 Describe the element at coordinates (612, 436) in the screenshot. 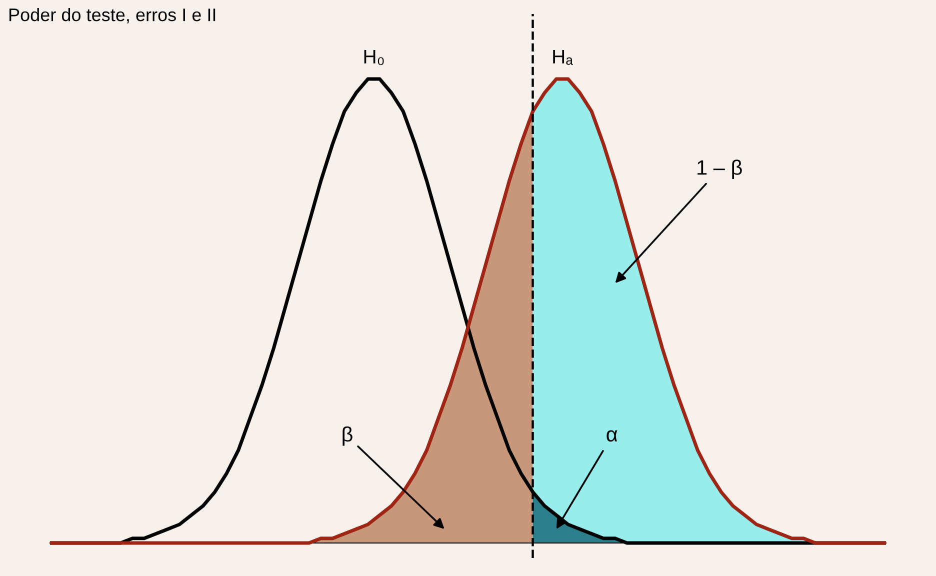

I see `annotation: α` at that location.